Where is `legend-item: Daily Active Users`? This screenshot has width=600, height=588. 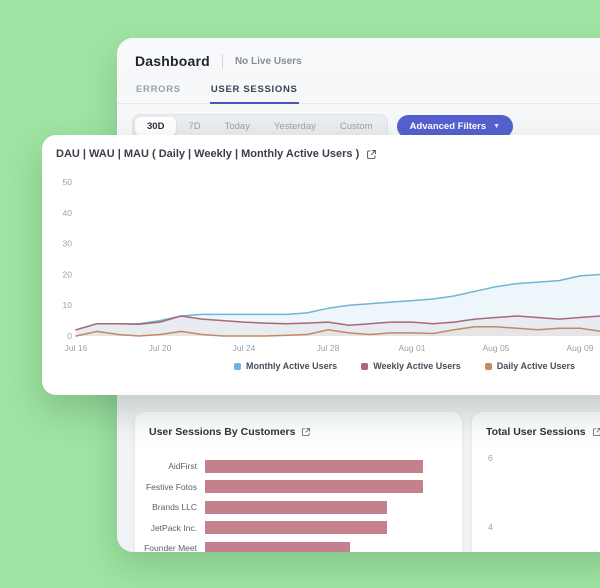
legend-item: Daily Active Users is located at coordinates (529, 366).